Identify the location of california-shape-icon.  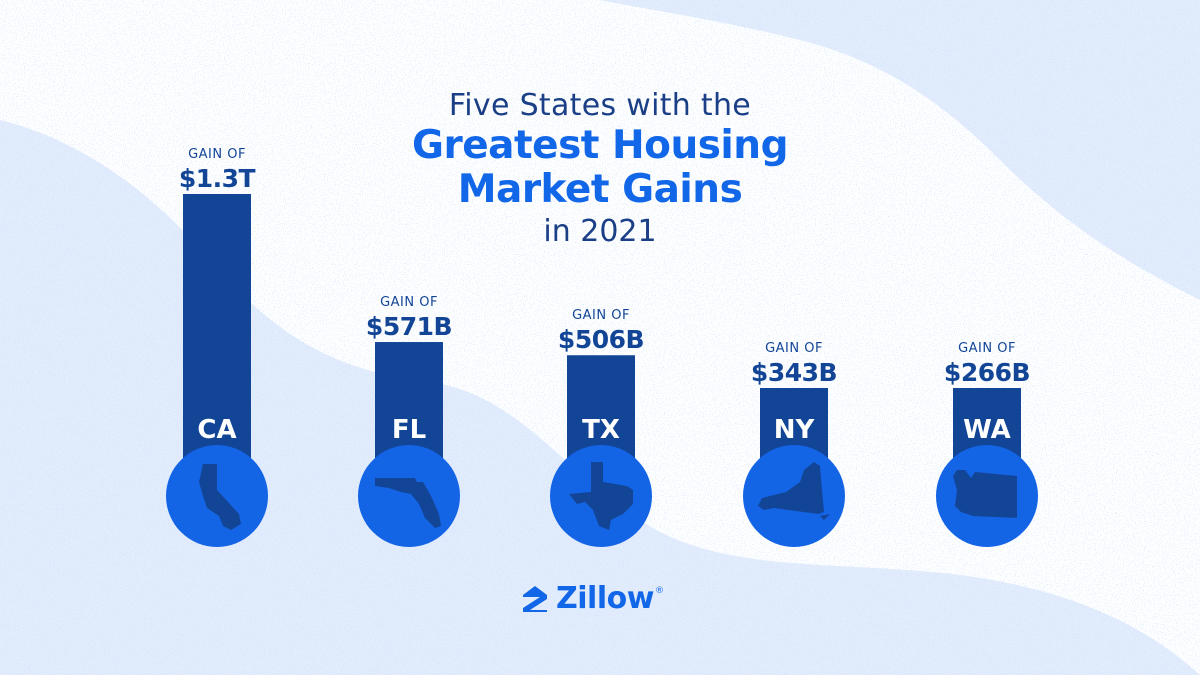
(220, 497).